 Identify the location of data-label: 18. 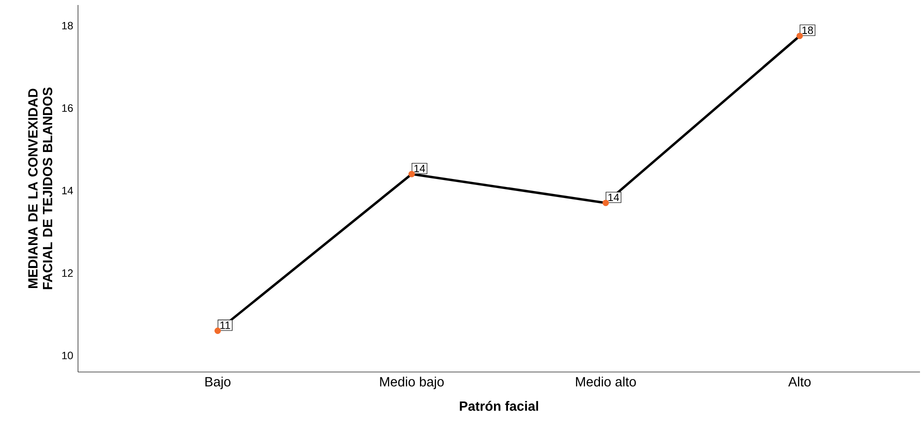
(807, 30).